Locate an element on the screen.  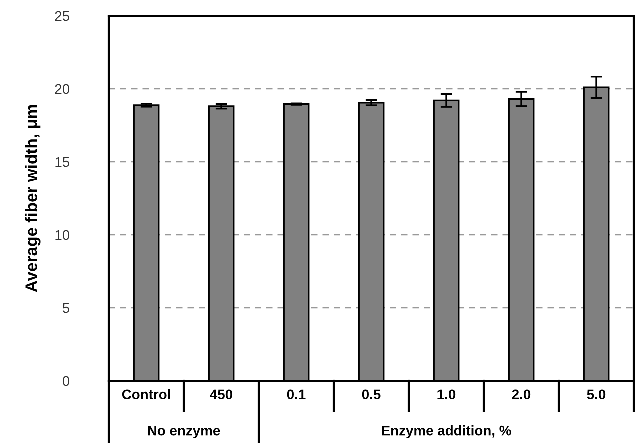
y-tick-label: 0 is located at coordinates (66, 381).